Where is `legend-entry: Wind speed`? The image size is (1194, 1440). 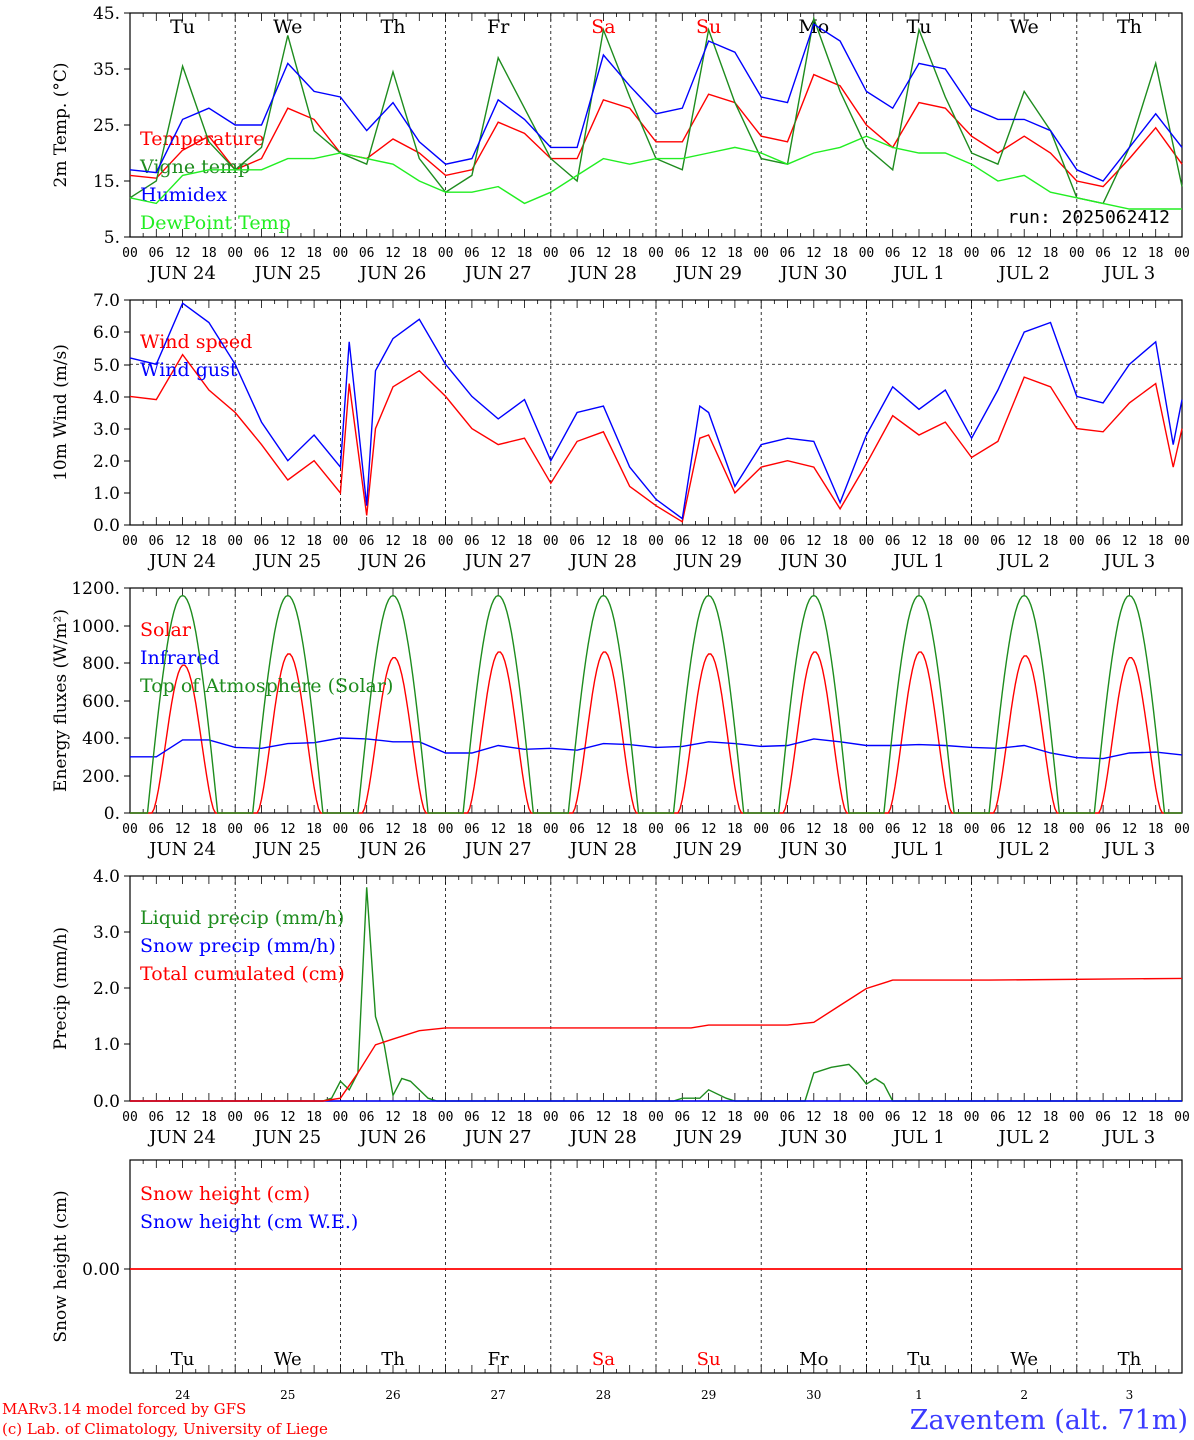 legend-entry: Wind speed is located at coordinates (196, 342).